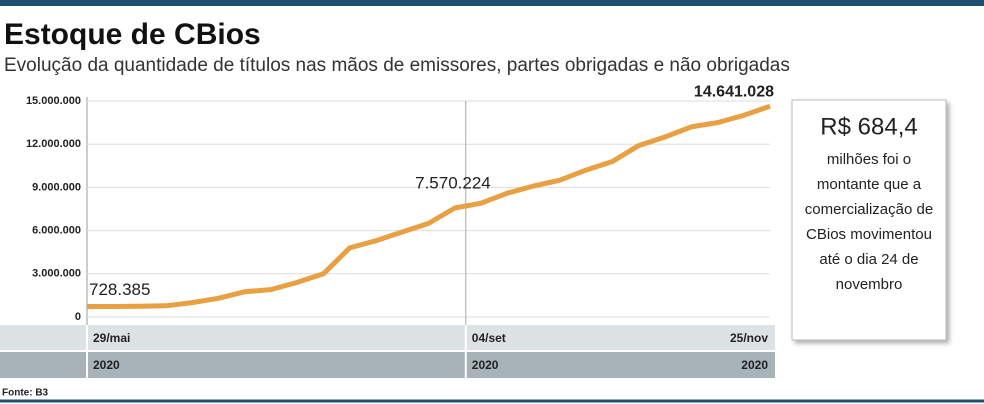  What do you see at coordinates (78, 317) in the screenshot?
I see `y-tick-label: 0` at bounding box center [78, 317].